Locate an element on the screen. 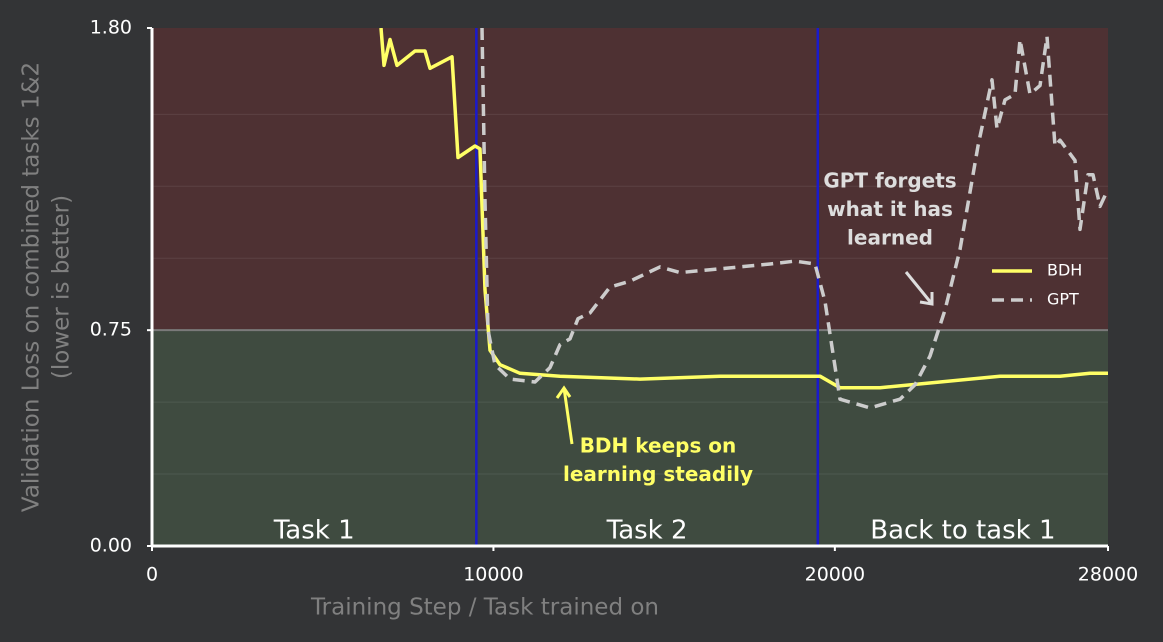  legend-label: BDH is located at coordinates (1064, 270).